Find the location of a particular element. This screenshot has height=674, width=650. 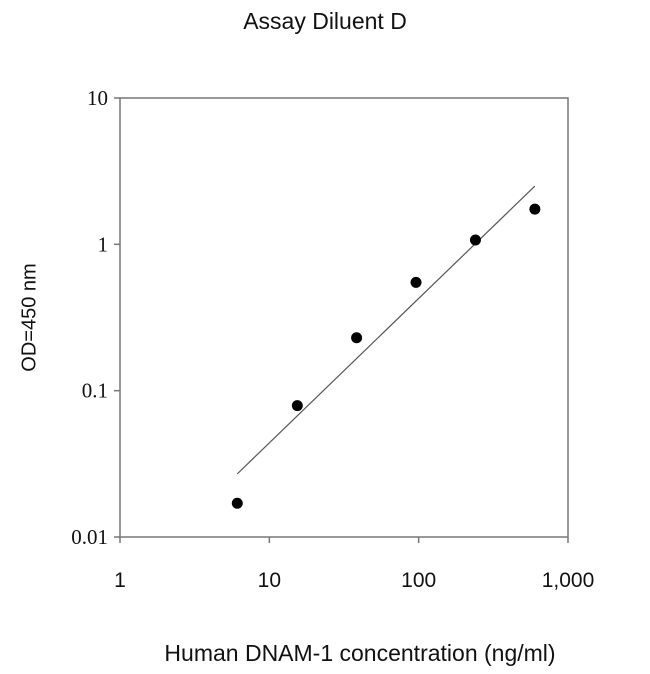

x-tick-label: 10 is located at coordinates (269, 580).